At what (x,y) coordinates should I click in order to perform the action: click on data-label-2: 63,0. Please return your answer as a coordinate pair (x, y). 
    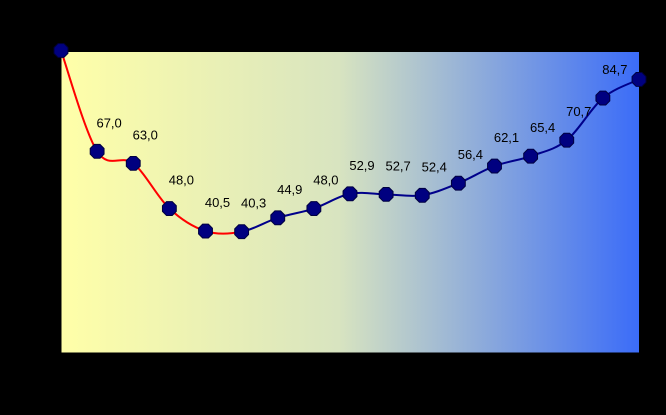
    Looking at the image, I should click on (145, 134).